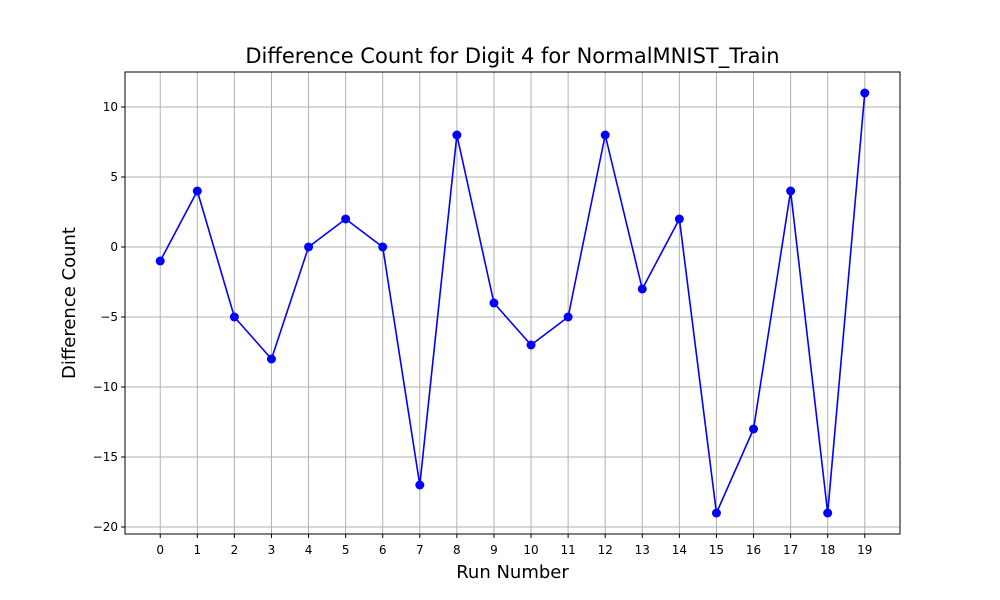  Describe the element at coordinates (864, 550) in the screenshot. I see `x-tick-label: 19` at that location.